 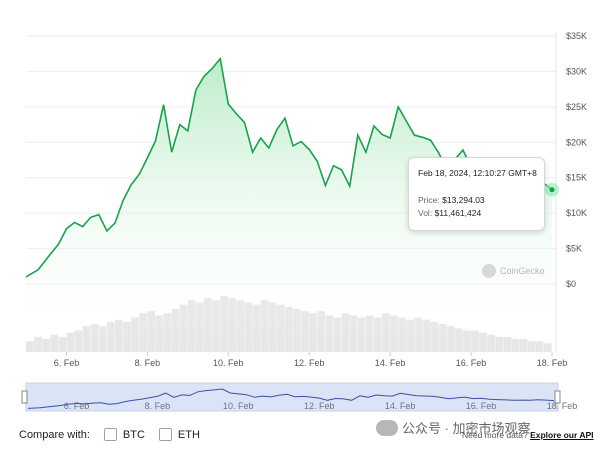 What do you see at coordinates (477, 173) in the screenshot?
I see `tooltip-date: Feb 18, 2024, 12:10:27 GMT+8` at bounding box center [477, 173].